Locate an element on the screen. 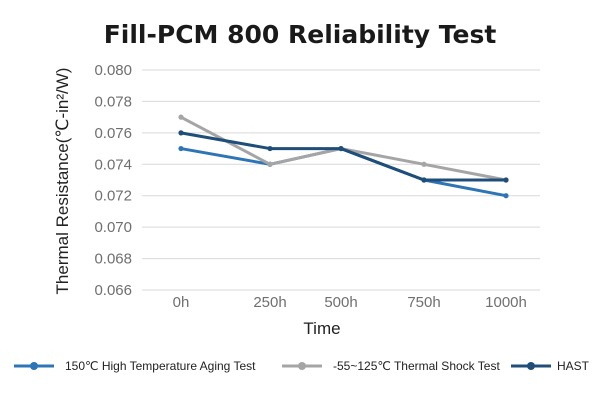  y-tick-label: 0.080 is located at coordinates (113, 70).